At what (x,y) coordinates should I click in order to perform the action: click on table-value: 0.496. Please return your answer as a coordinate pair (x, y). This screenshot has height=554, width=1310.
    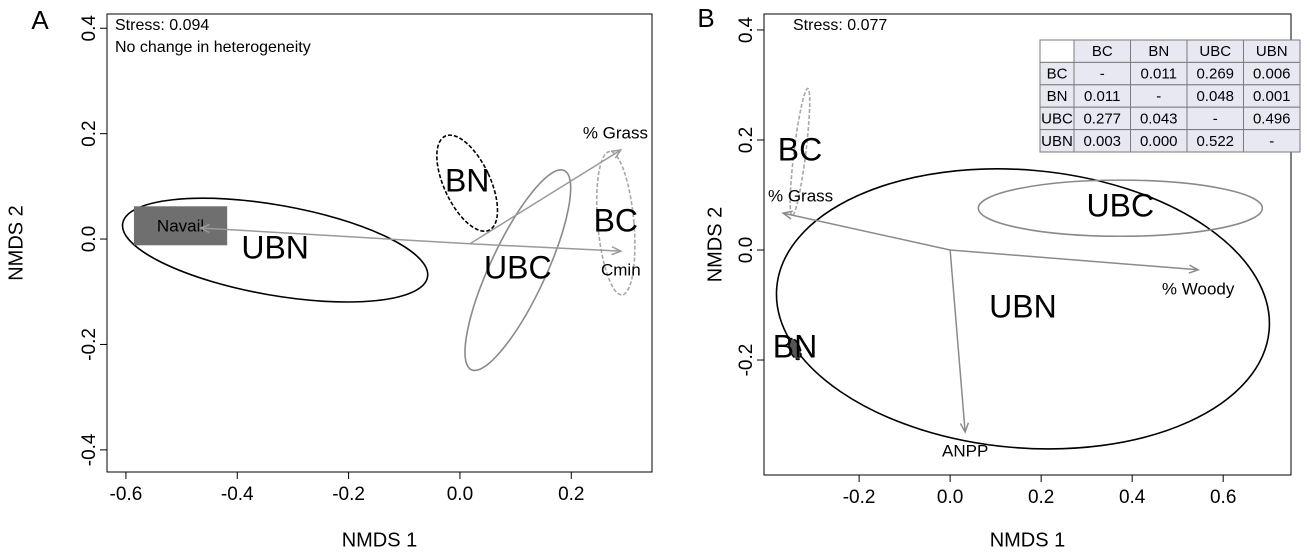
    Looking at the image, I should click on (1272, 118).